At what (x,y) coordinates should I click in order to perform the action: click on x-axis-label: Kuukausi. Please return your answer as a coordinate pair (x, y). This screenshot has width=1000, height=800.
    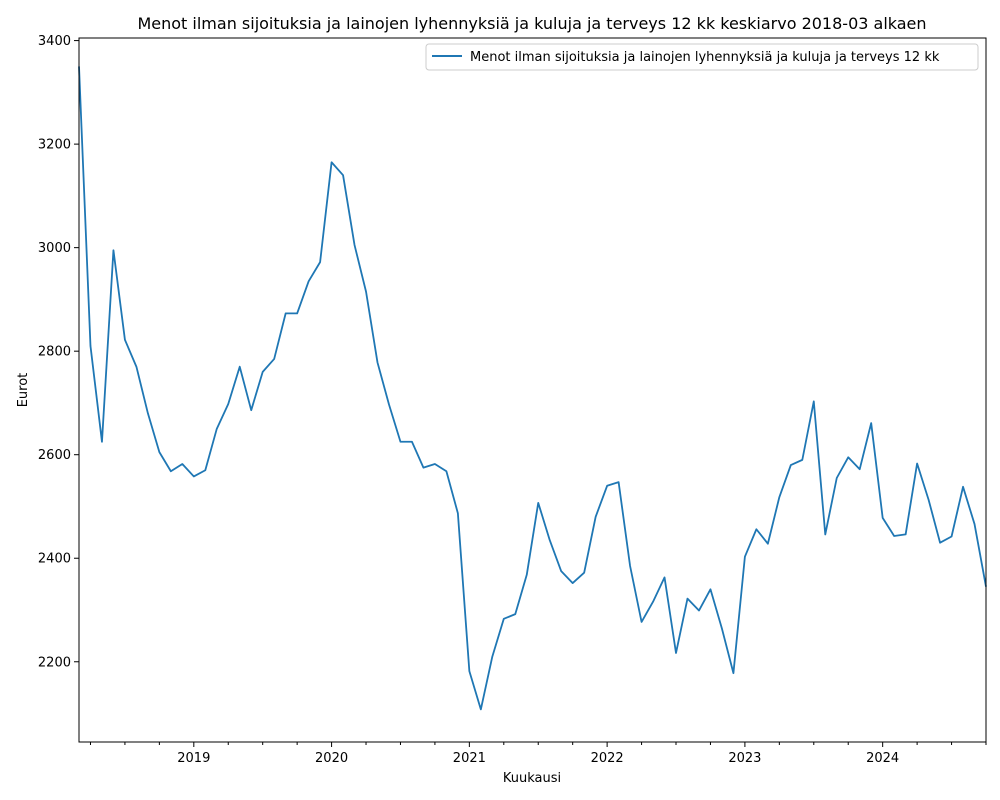
    Looking at the image, I should click on (532, 778).